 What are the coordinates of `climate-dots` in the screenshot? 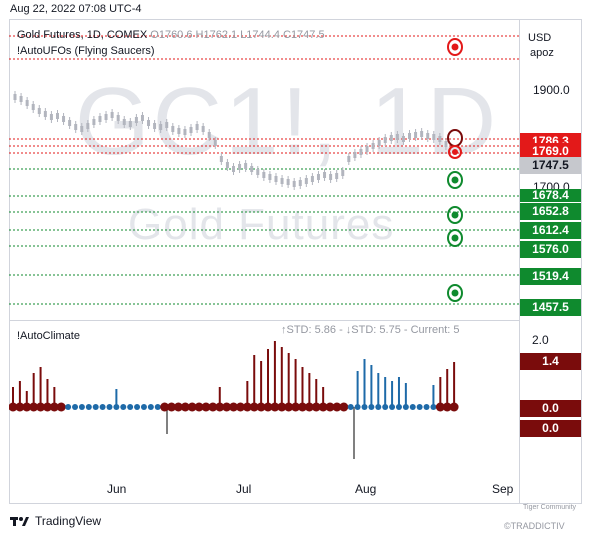 It's located at (234, 407).